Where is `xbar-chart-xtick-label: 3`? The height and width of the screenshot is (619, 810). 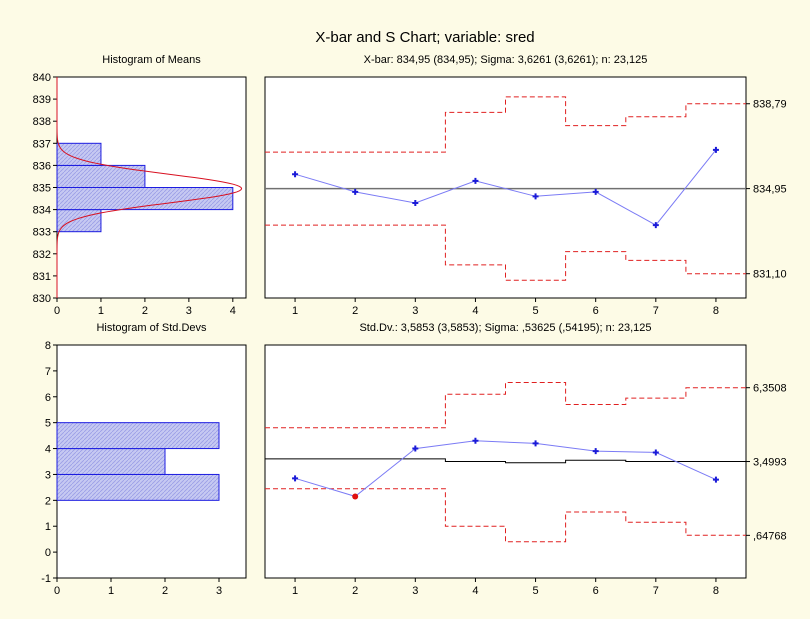 xbar-chart-xtick-label: 3 is located at coordinates (415, 311).